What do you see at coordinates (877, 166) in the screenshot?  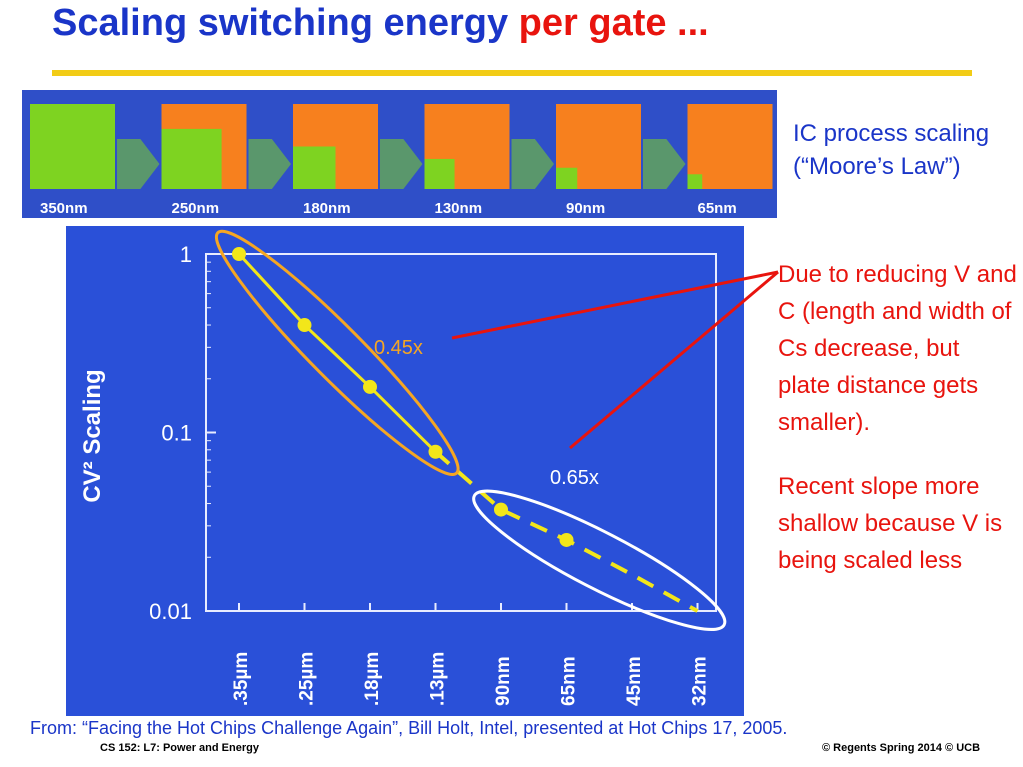 I see `ic-caption-line2: (“Moore’s Law”)` at bounding box center [877, 166].